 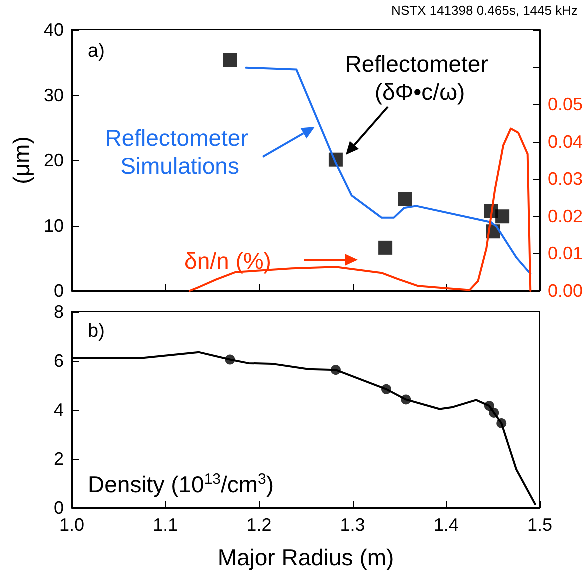 What do you see at coordinates (446, 525) in the screenshot?
I see `x-tick-label: 1.4` at bounding box center [446, 525].